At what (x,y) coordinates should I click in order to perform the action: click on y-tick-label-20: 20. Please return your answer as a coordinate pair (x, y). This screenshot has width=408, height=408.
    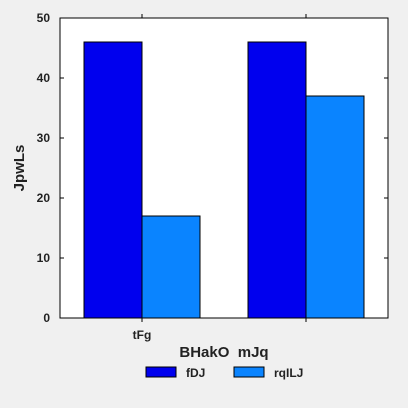
    Looking at the image, I should click on (44, 198).